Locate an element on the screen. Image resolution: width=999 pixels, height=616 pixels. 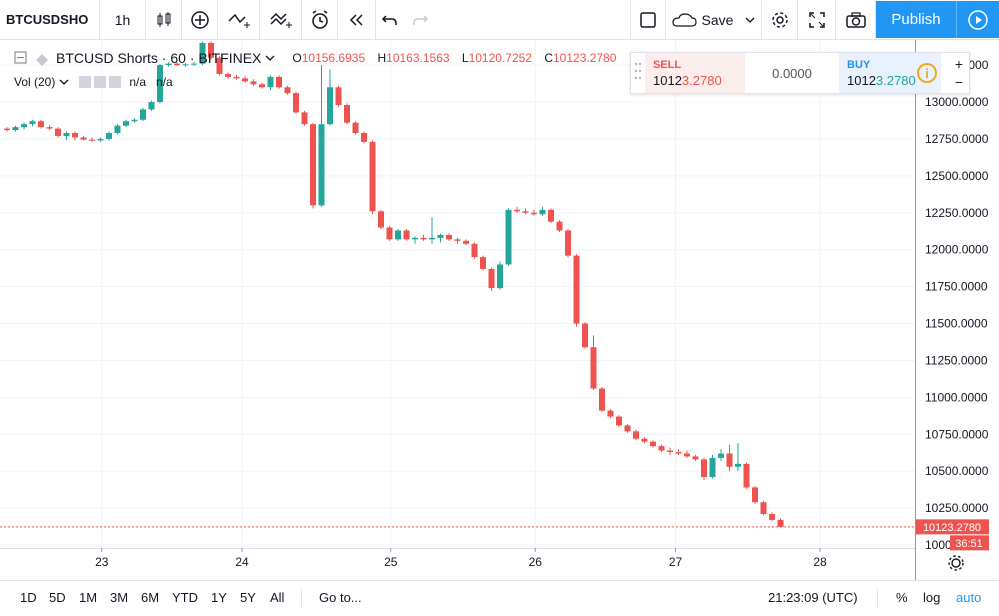
high-label: H is located at coordinates (382, 58).